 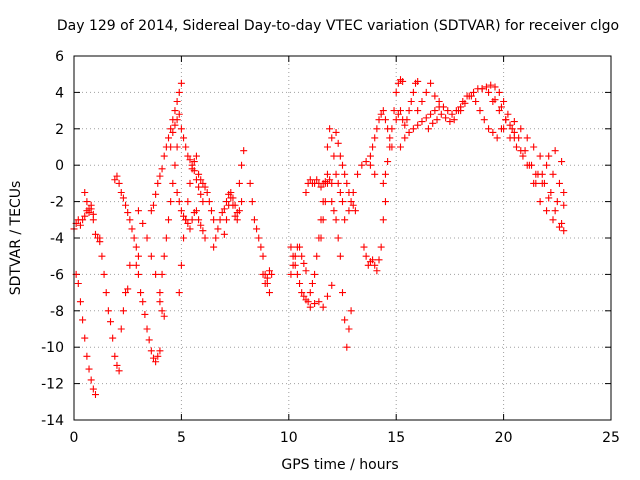 I want to click on y-tick-label: -10, so click(x=52, y=348).